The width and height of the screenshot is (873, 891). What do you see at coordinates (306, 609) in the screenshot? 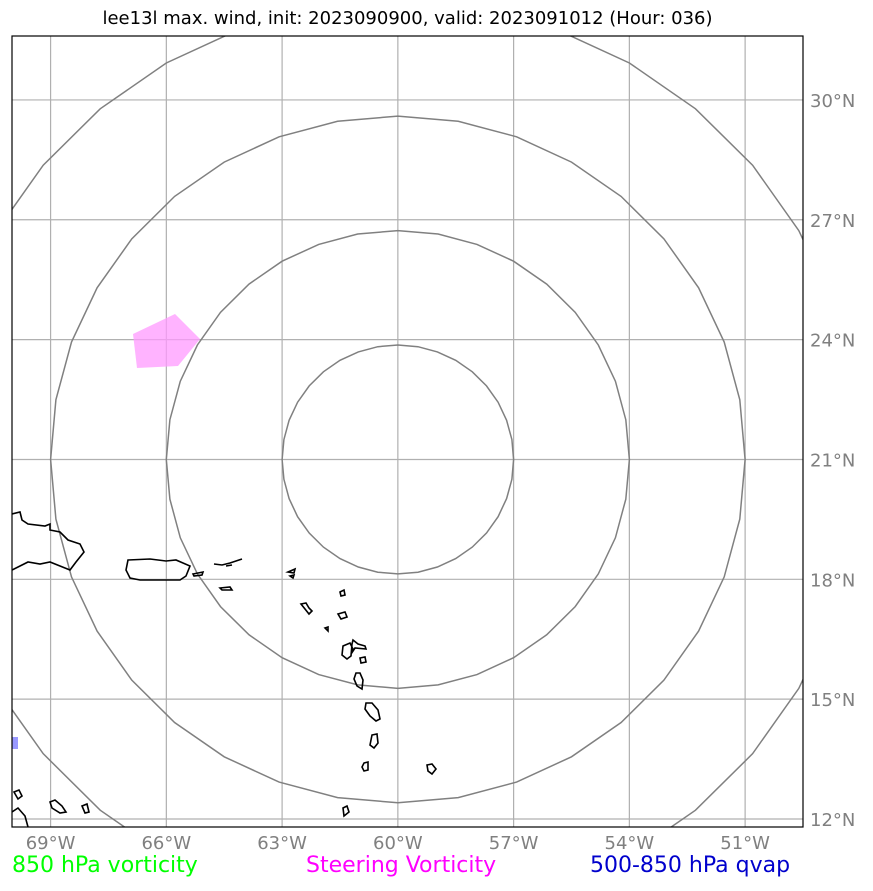
I see `st-kitts-coast` at bounding box center [306, 609].